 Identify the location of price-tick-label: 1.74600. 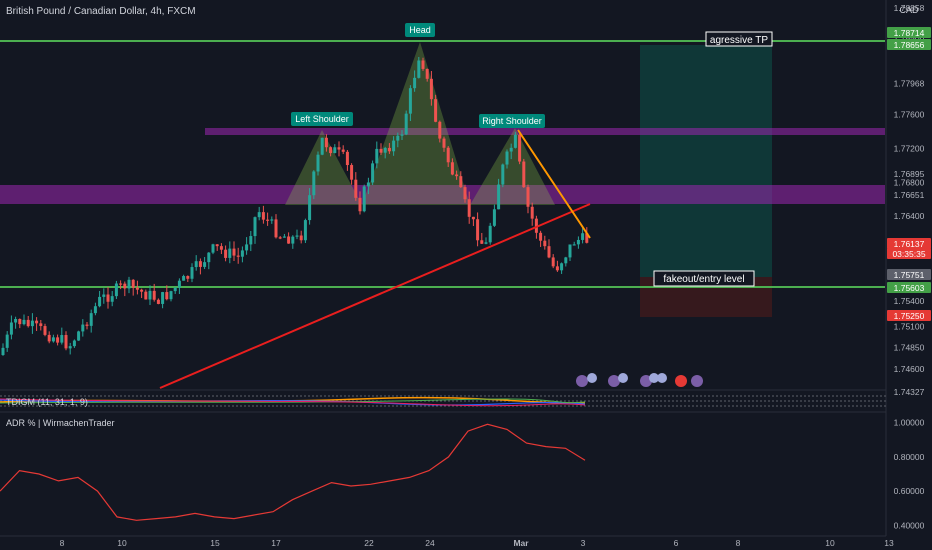
(909, 369).